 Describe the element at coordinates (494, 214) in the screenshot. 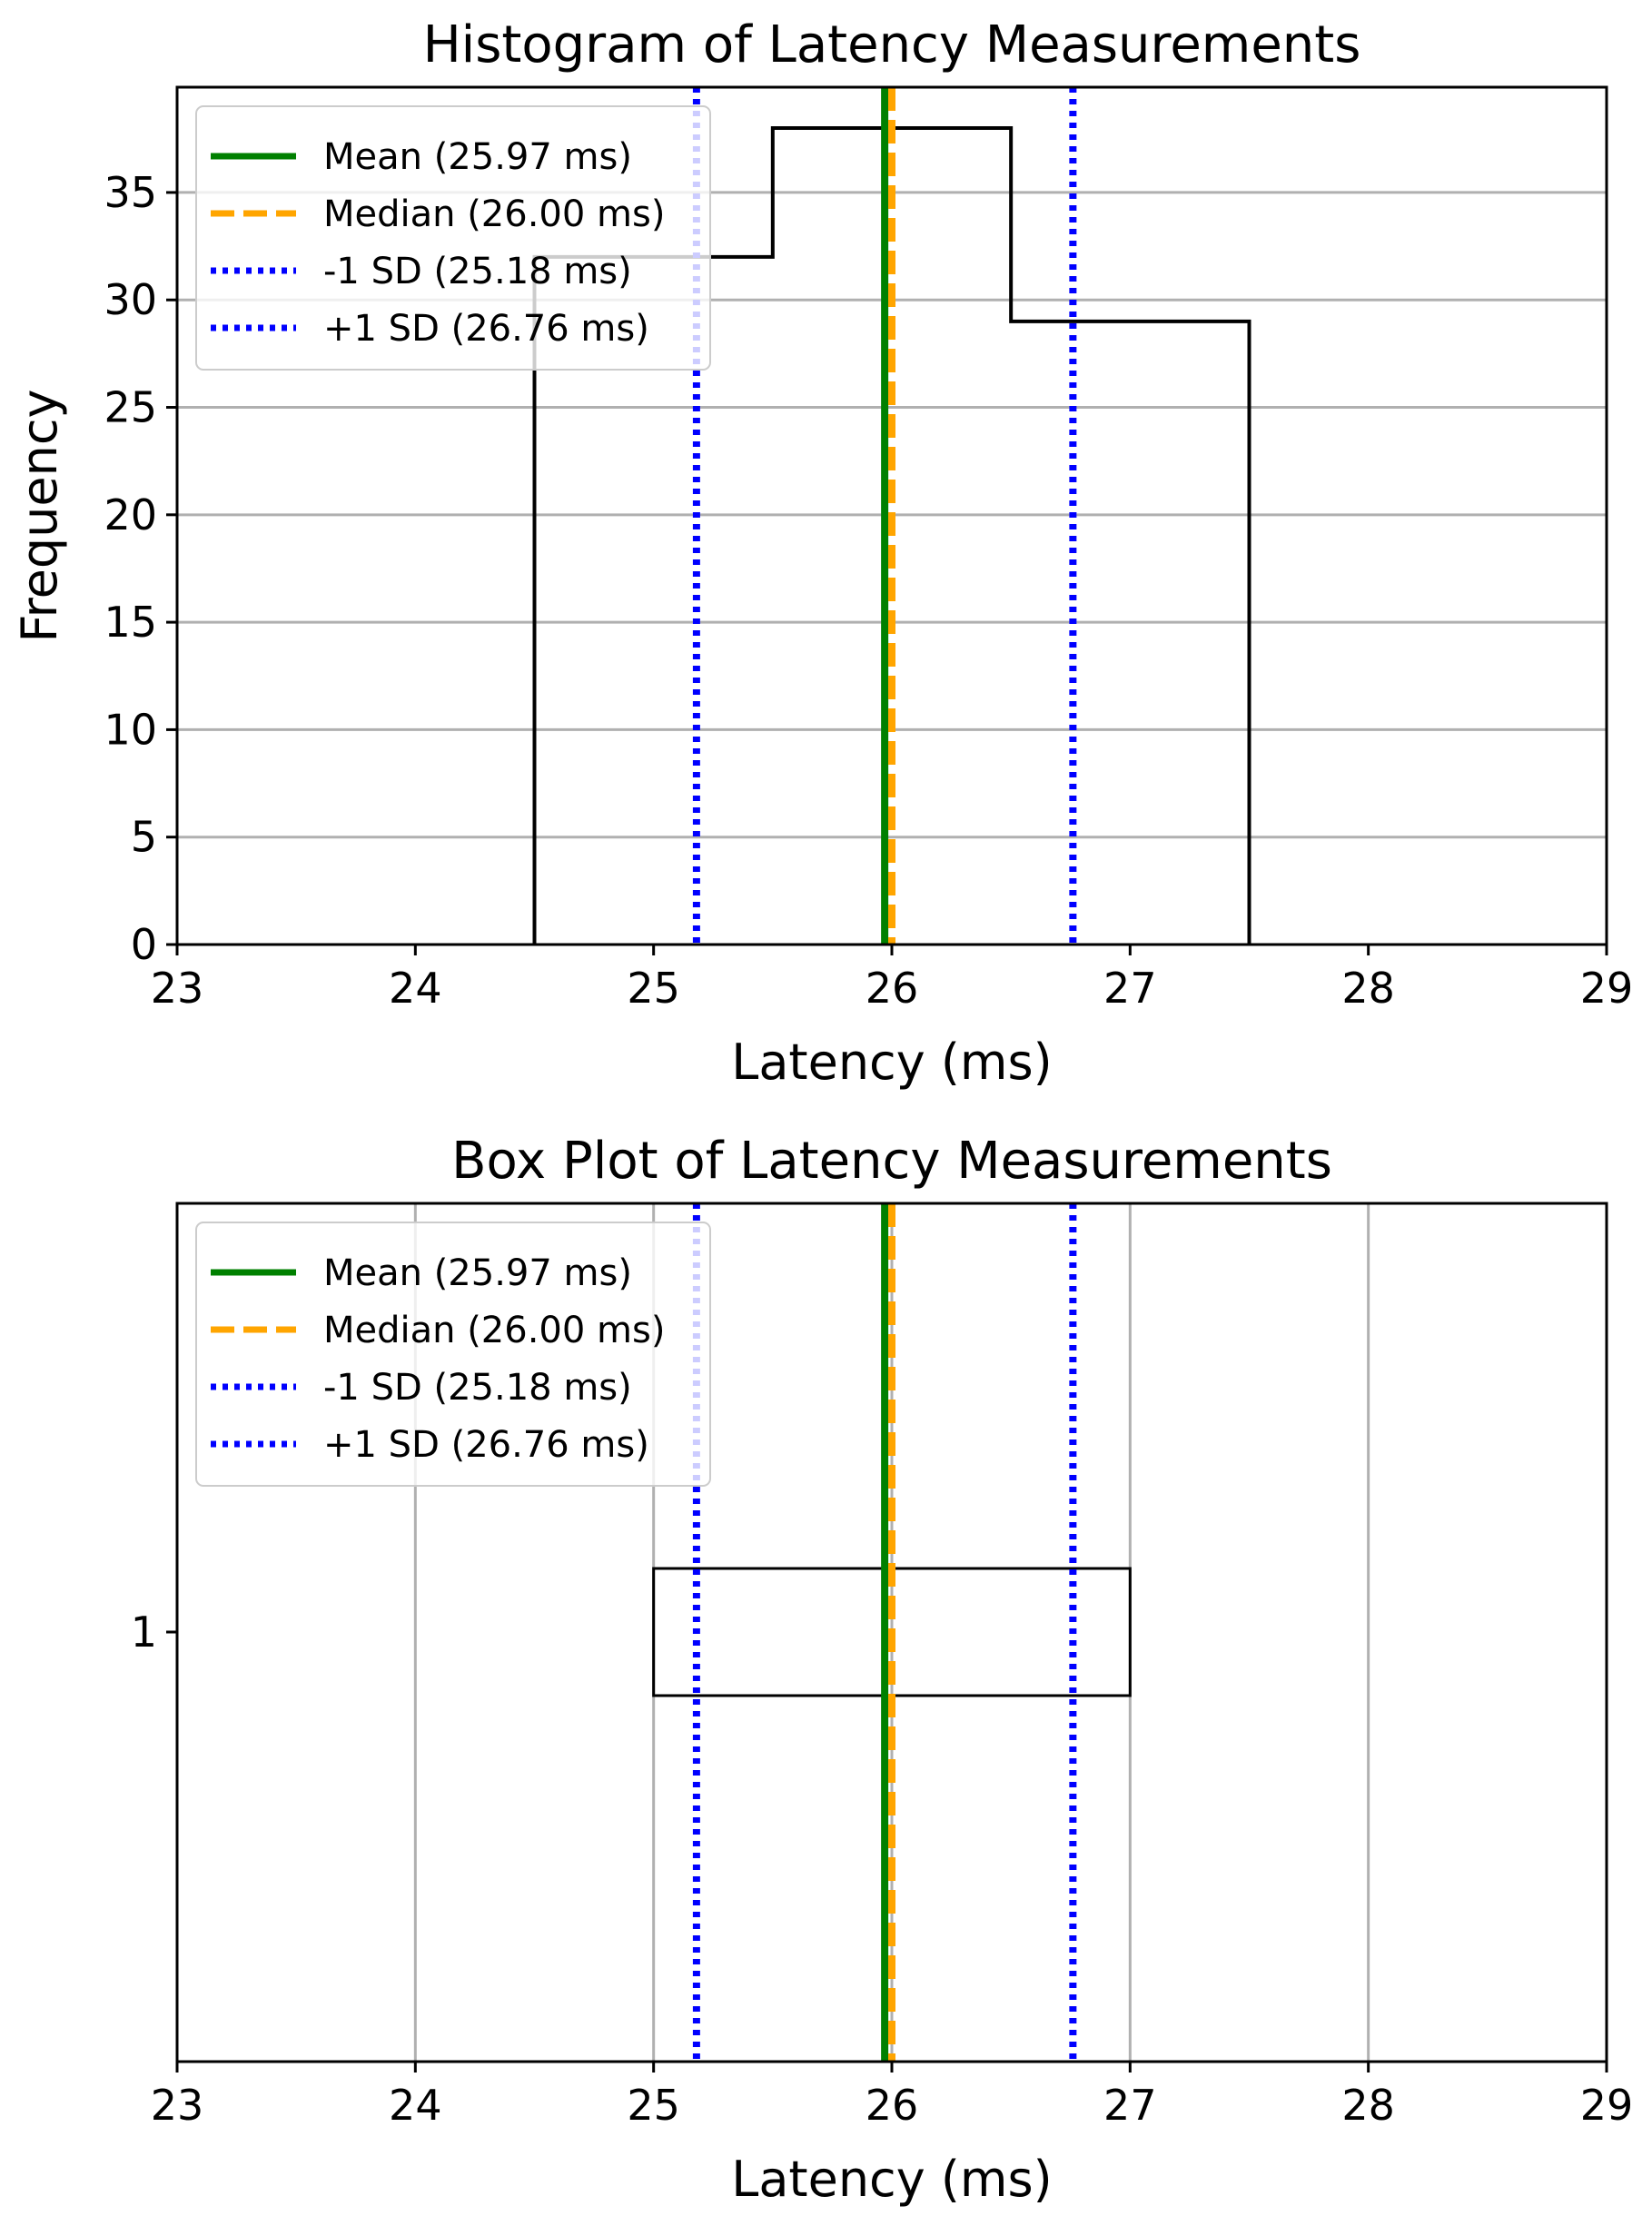

I see `histogram-legend-label-1: Median (26.00 ms)` at that location.